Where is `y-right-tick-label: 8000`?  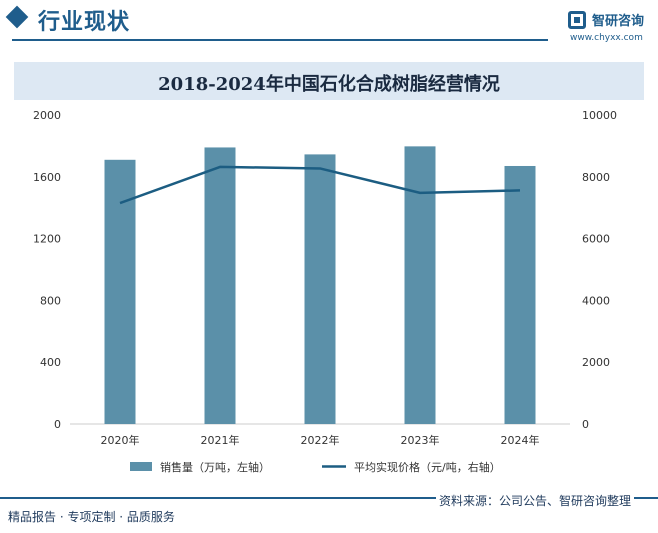
y-right-tick-label: 8000 is located at coordinates (596, 177).